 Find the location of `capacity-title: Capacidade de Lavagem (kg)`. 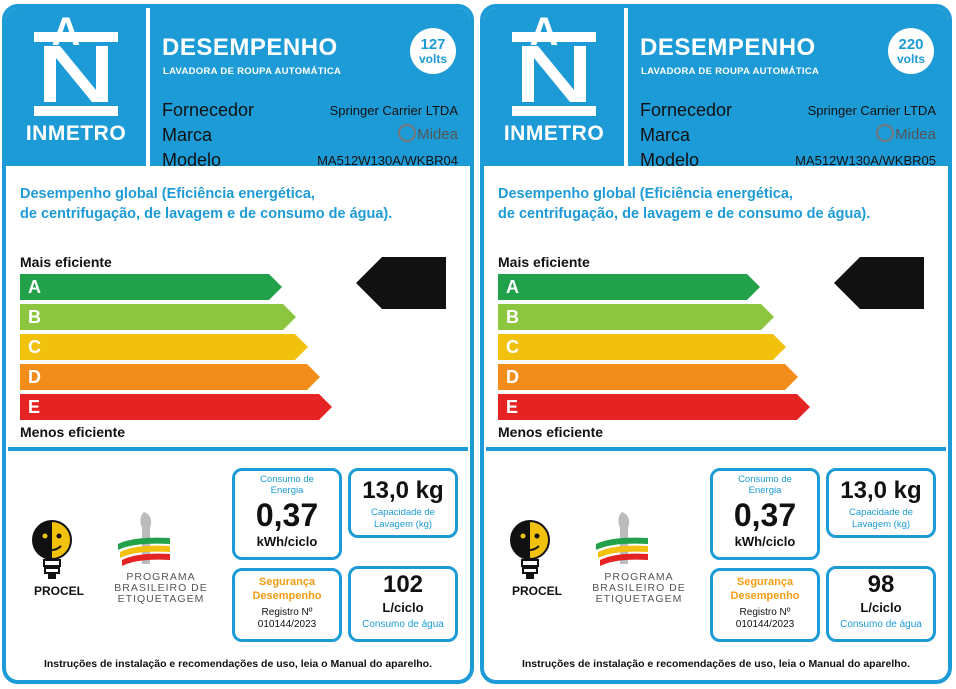

capacity-title: Capacidade de Lavagem (kg) is located at coordinates (881, 519).